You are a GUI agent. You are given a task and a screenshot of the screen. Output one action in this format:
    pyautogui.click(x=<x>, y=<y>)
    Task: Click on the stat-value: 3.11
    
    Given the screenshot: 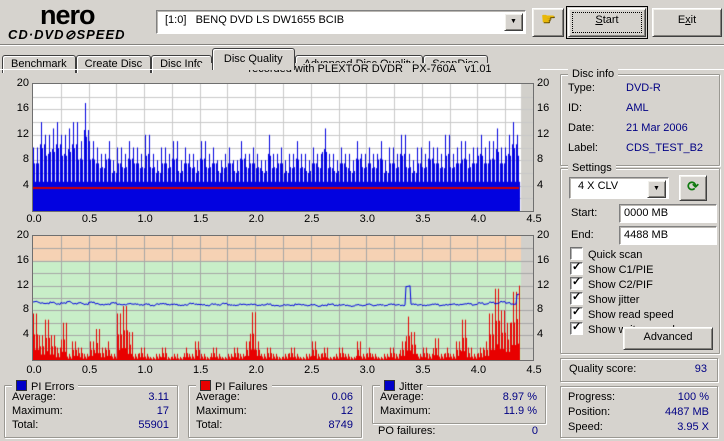 What is the action you would take?
    pyautogui.click(x=158, y=397)
    